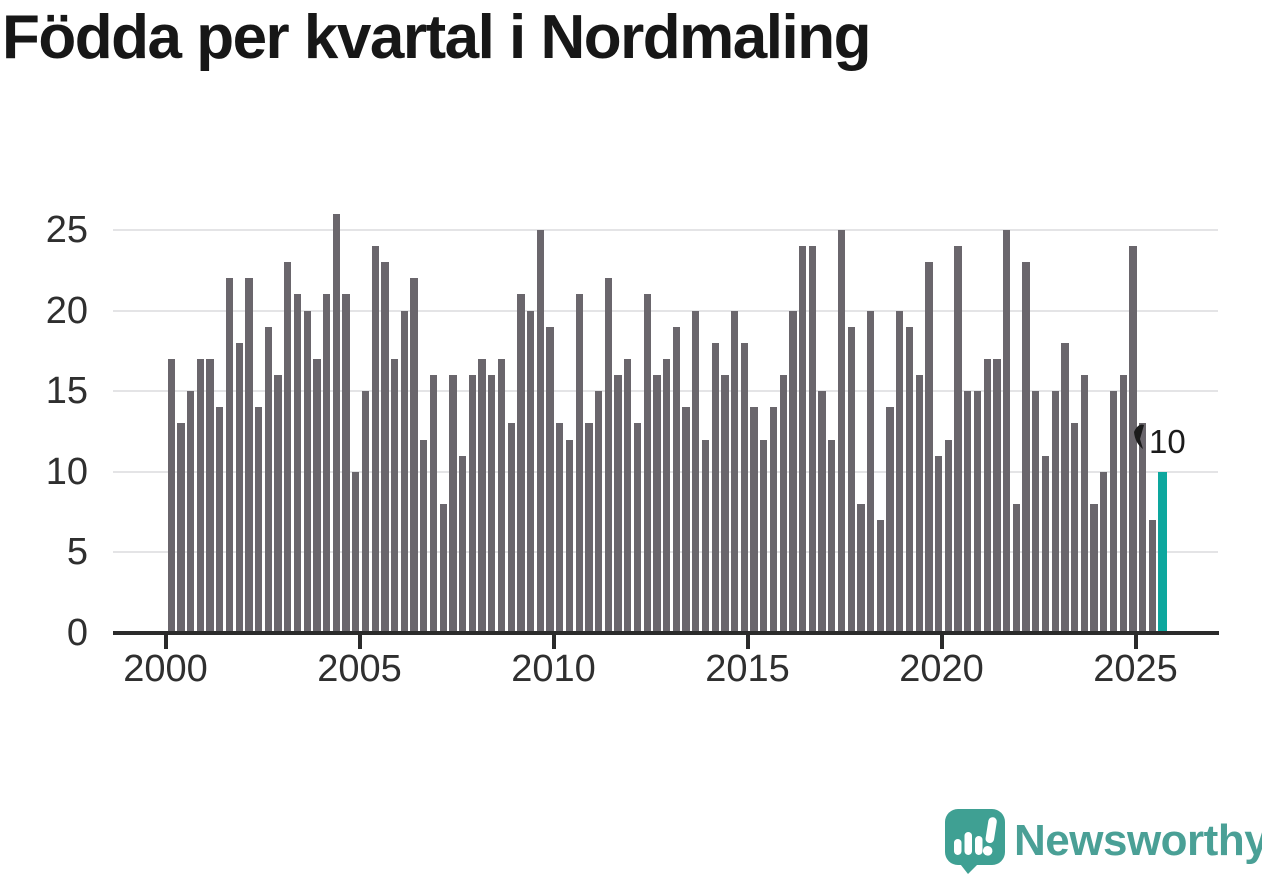 This screenshot has height=879, width=1262. Describe the element at coordinates (553, 669) in the screenshot. I see `x-tick-label: 2010` at that location.